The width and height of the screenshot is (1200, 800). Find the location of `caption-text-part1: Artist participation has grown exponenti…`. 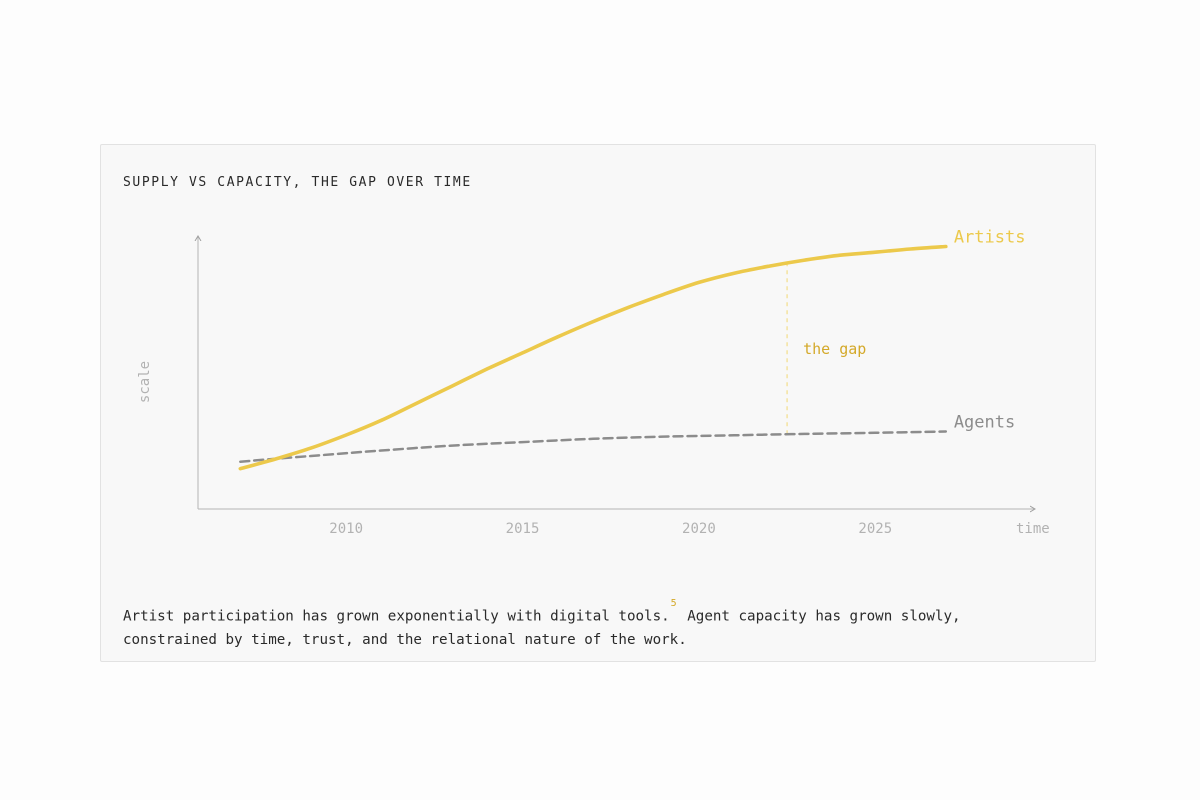

caption-text-part1: Artist participation has grown exponenti… is located at coordinates (396, 616).